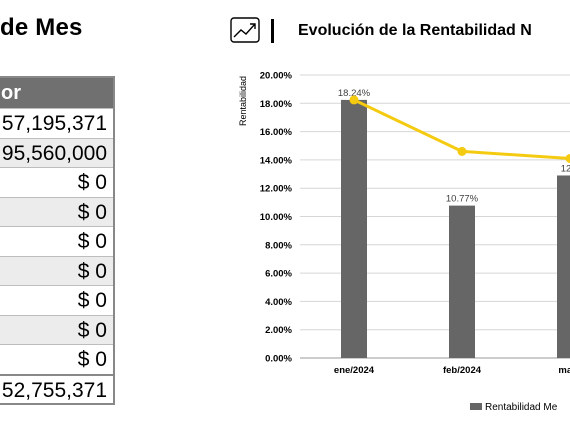 The width and height of the screenshot is (570, 437). What do you see at coordinates (276, 217) in the screenshot?
I see `y-tick-label: 10.00%` at bounding box center [276, 217].